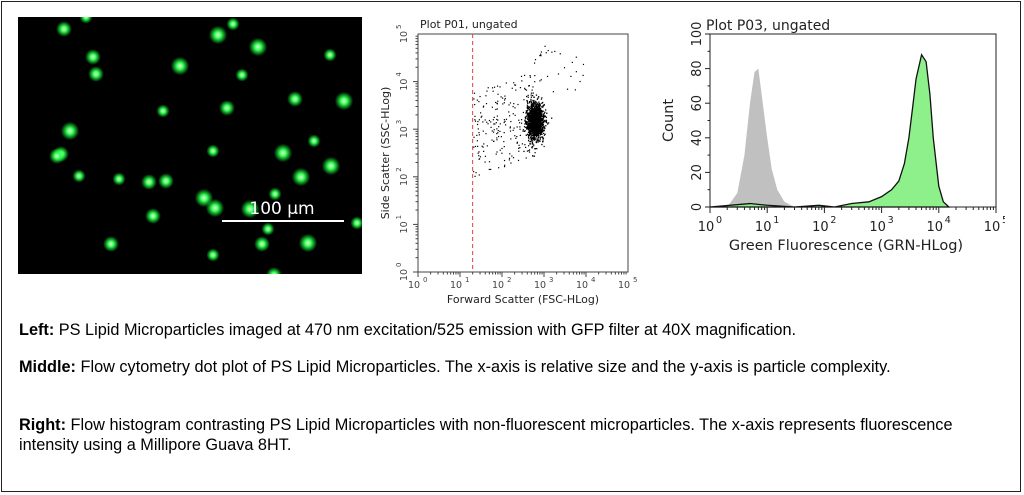  What do you see at coordinates (830, 130) in the screenshot?
I see `fluorescent-histogram` at bounding box center [830, 130].